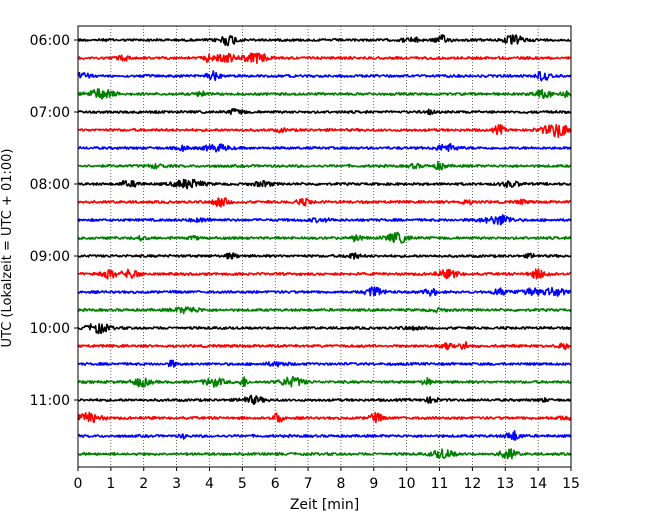 This screenshot has width=650, height=520. I want to click on x-tick-label: 7, so click(308, 484).